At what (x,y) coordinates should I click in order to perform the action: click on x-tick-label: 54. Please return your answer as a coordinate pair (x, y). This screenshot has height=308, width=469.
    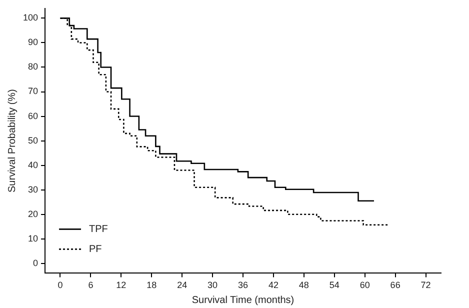
    Looking at the image, I should click on (334, 285).